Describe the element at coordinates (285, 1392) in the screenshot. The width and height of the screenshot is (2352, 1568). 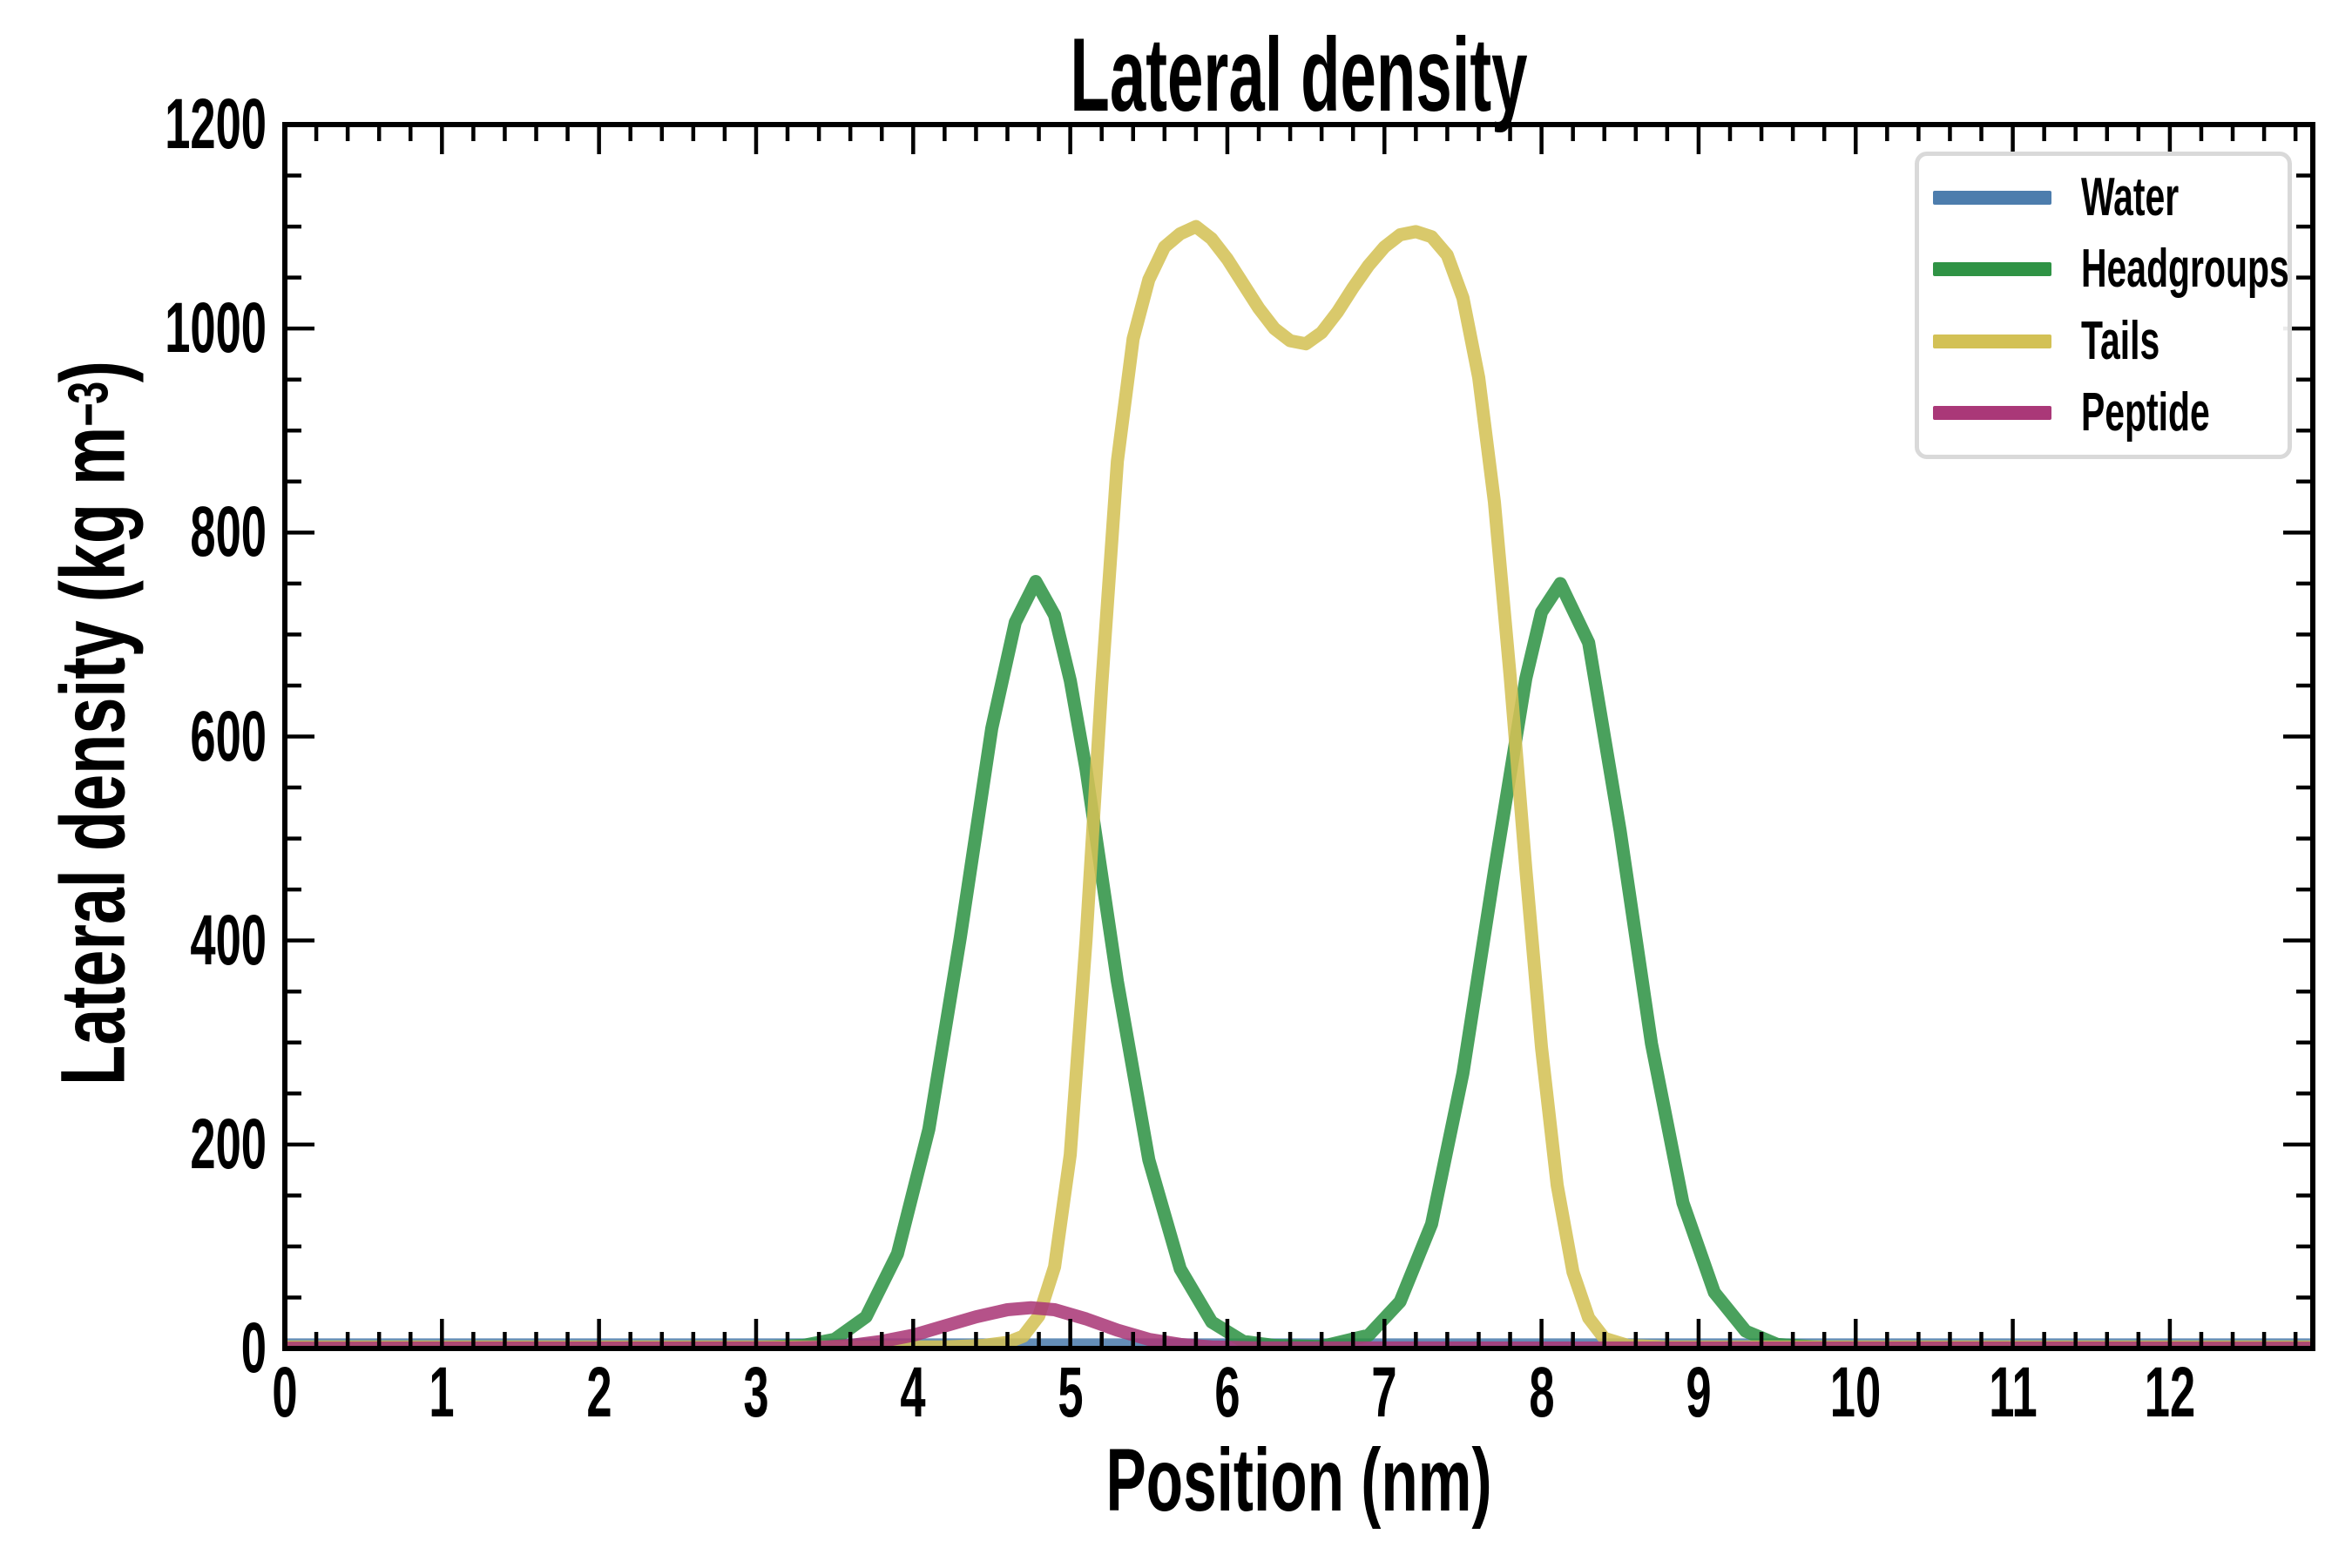
I see `x-tick-label: 0` at that location.